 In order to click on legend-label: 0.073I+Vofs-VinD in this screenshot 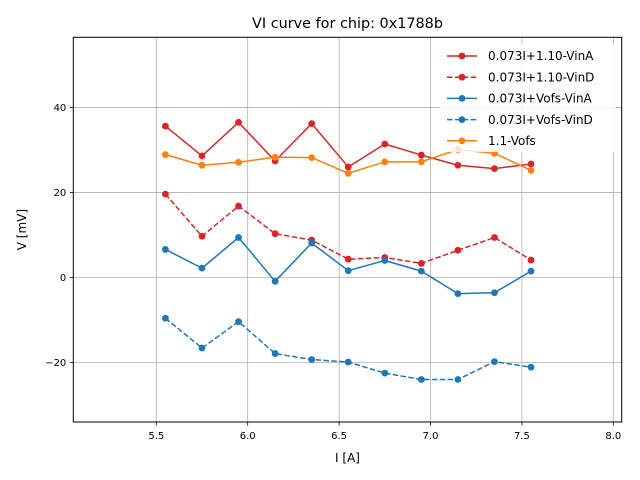, I will do `click(540, 120)`.